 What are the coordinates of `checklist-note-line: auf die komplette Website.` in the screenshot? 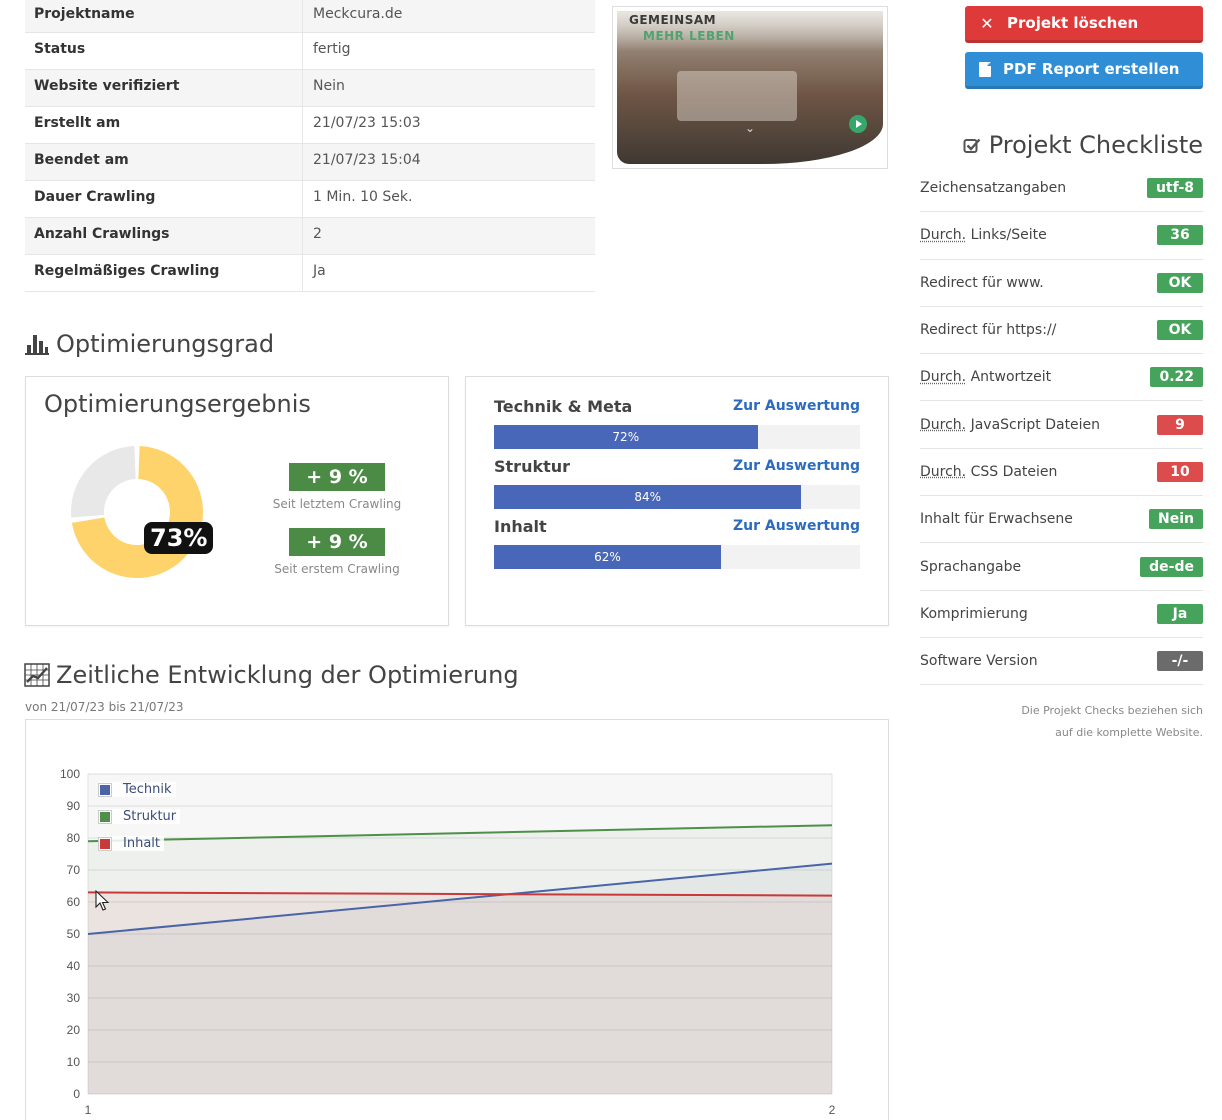 It's located at (1129, 732).